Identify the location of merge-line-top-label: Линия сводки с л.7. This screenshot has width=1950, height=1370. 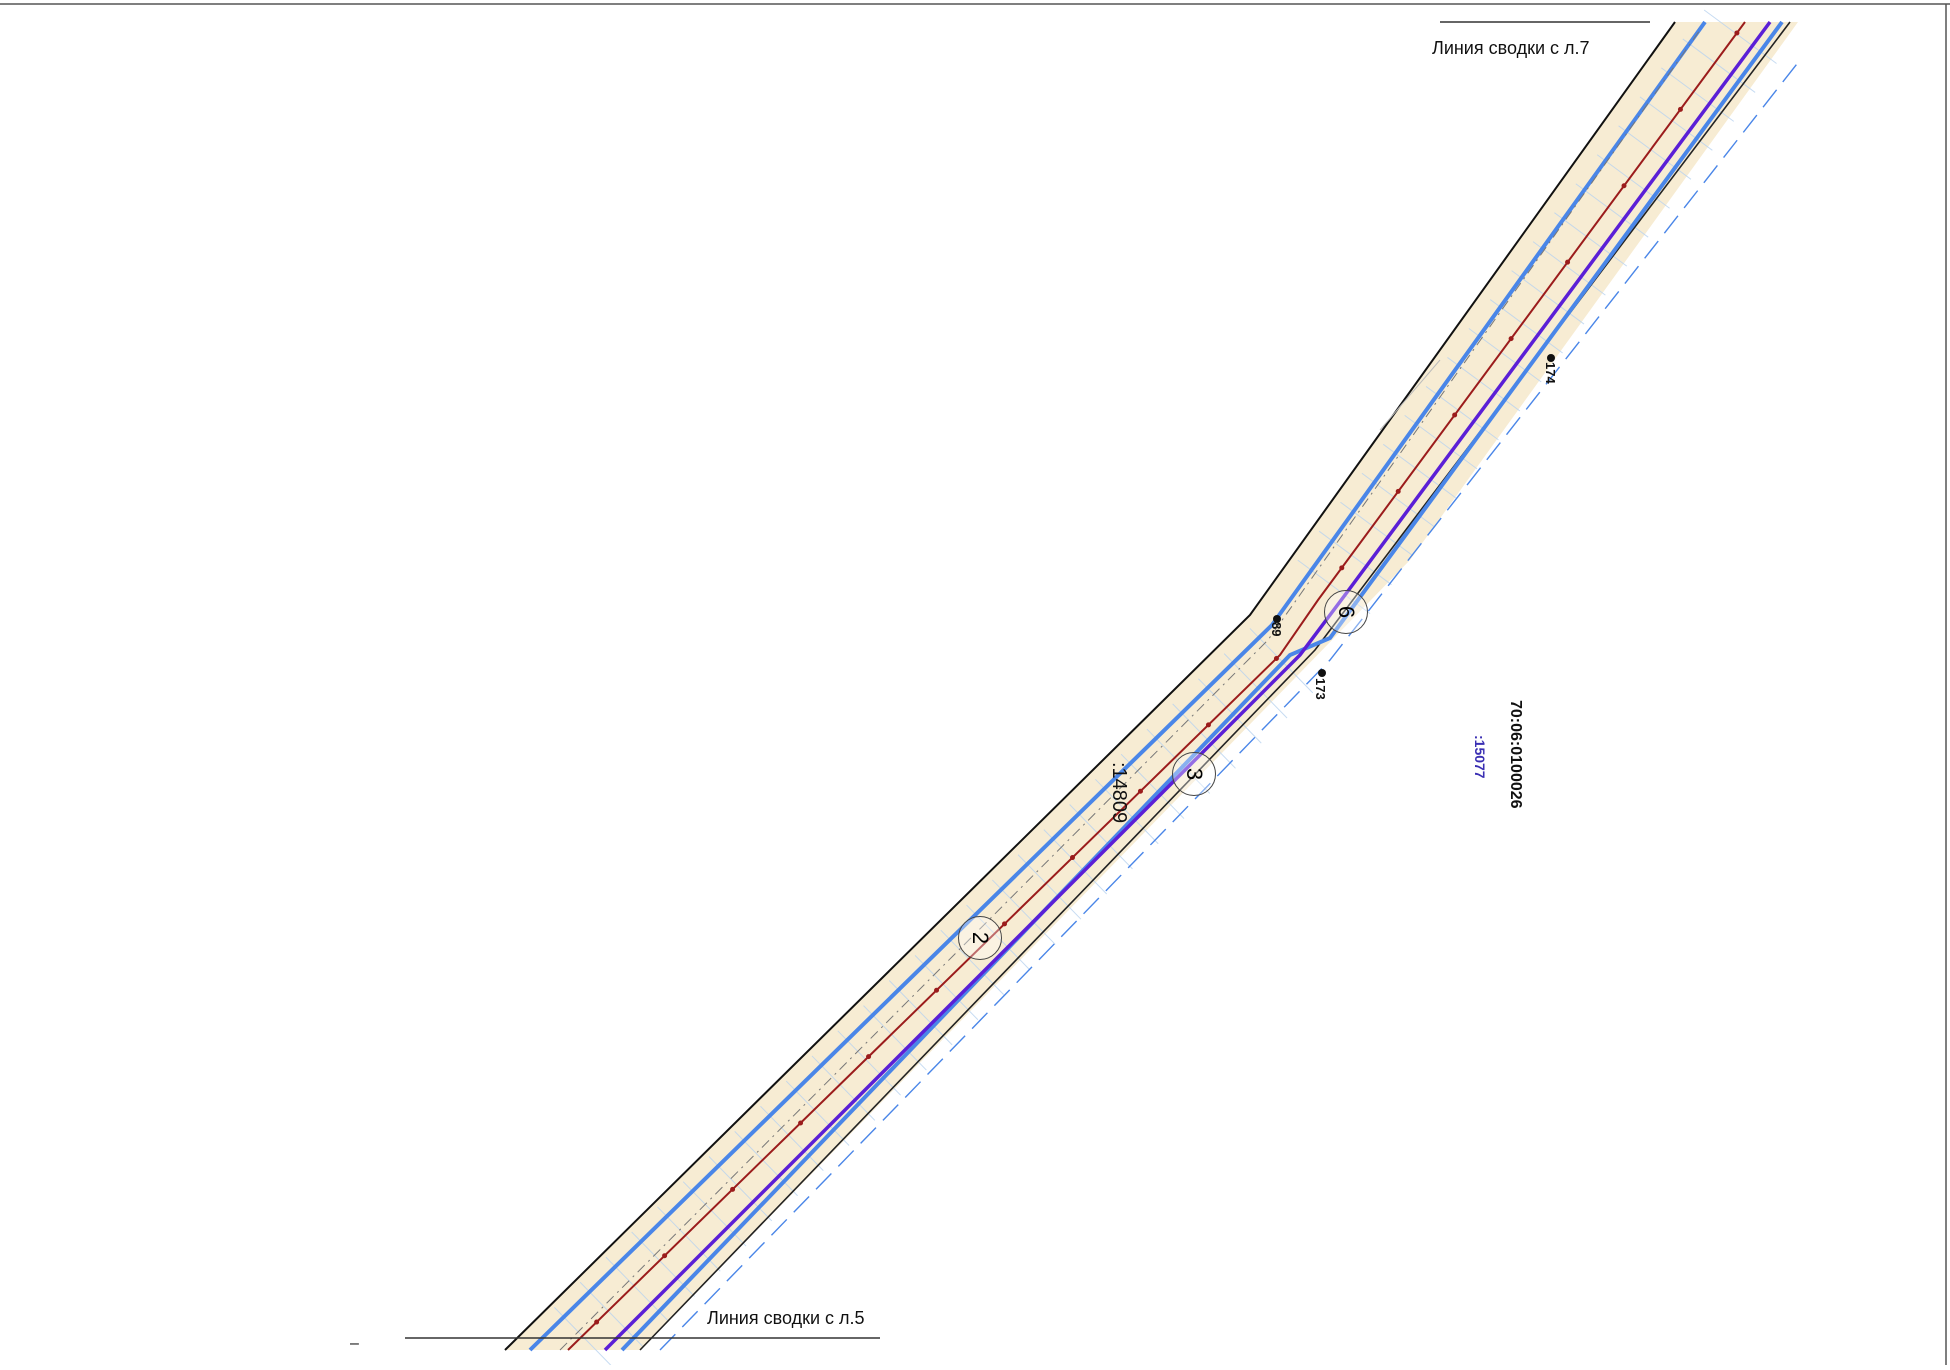
(1511, 48).